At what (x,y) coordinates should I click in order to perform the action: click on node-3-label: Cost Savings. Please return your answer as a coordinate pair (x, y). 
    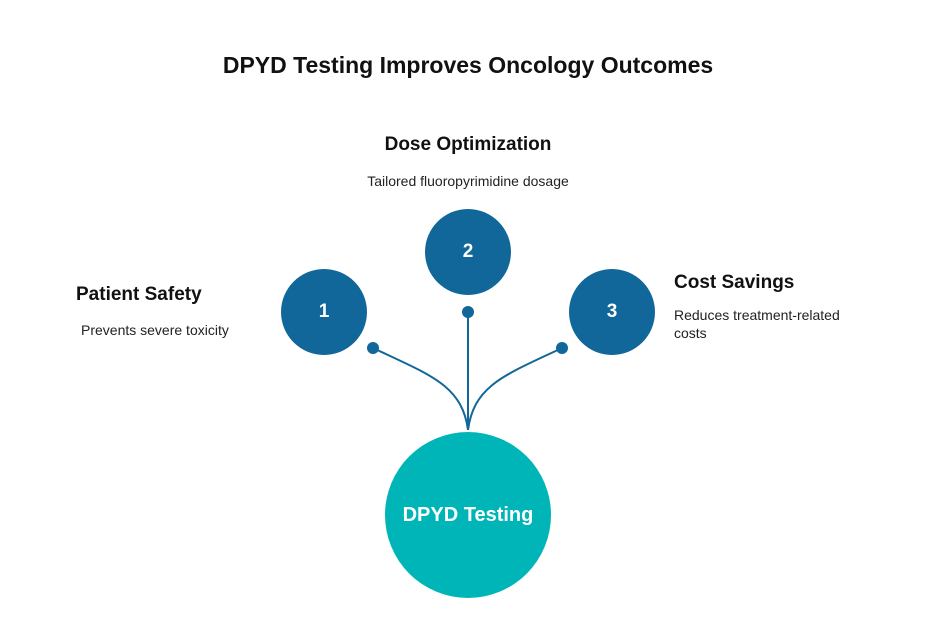
    Looking at the image, I should click on (734, 282).